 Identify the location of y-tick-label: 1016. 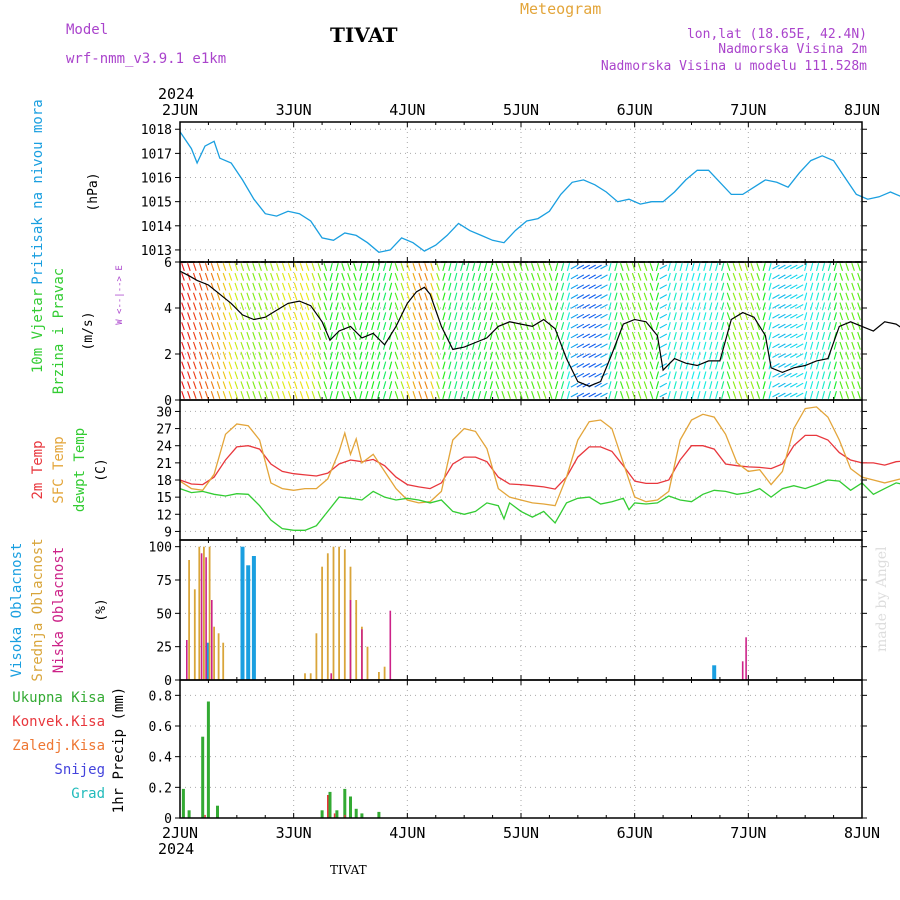
(156, 179).